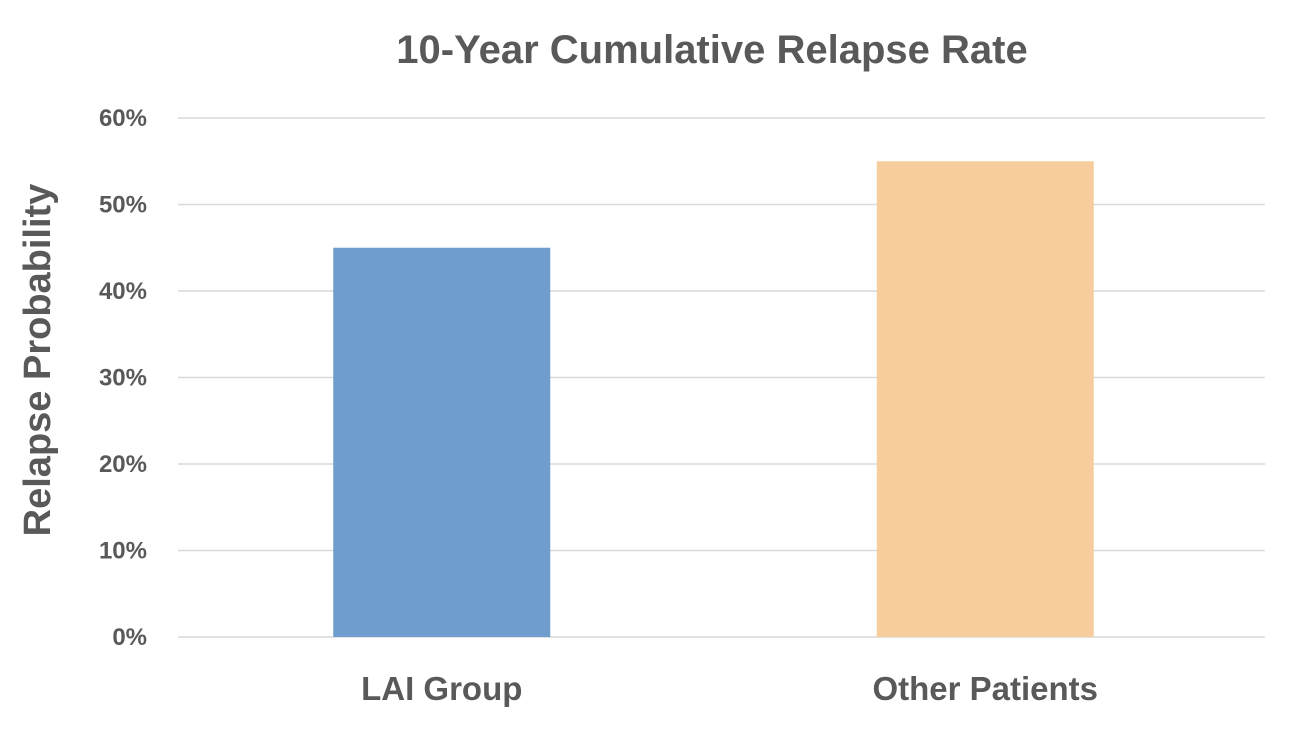 This screenshot has width=1290, height=730. I want to click on y-tick-label: 20%, so click(123, 464).